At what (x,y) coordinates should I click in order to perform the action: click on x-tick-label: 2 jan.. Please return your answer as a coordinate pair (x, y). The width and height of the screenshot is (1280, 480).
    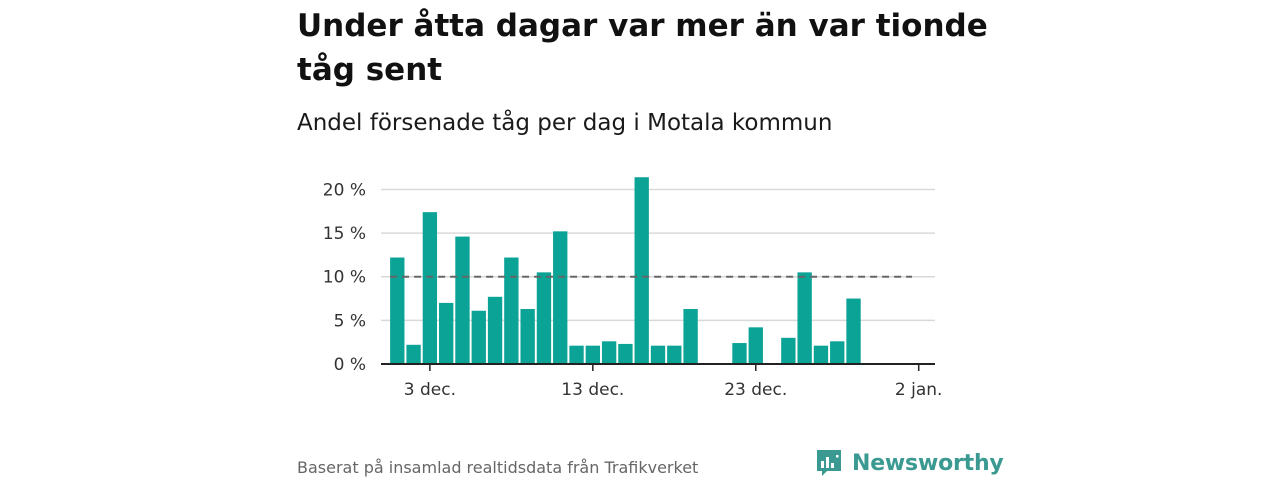
    Looking at the image, I should click on (919, 390).